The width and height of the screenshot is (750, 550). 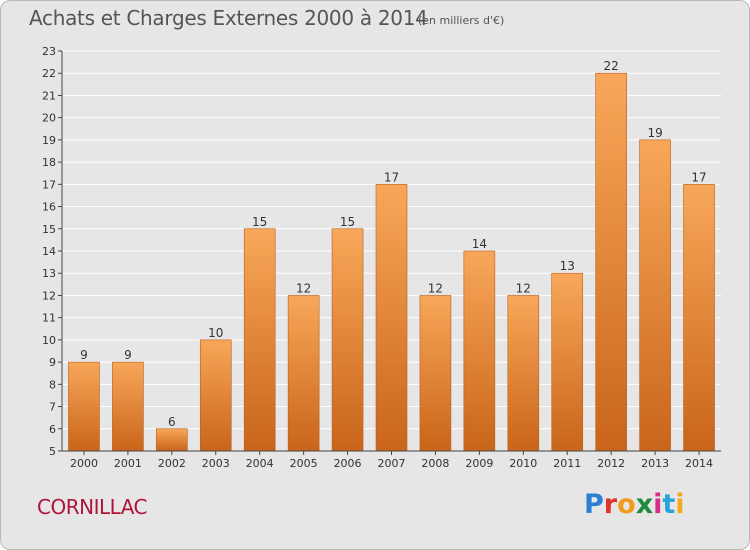 What do you see at coordinates (49, 95) in the screenshot?
I see `y-tick-label: 21` at bounding box center [49, 95].